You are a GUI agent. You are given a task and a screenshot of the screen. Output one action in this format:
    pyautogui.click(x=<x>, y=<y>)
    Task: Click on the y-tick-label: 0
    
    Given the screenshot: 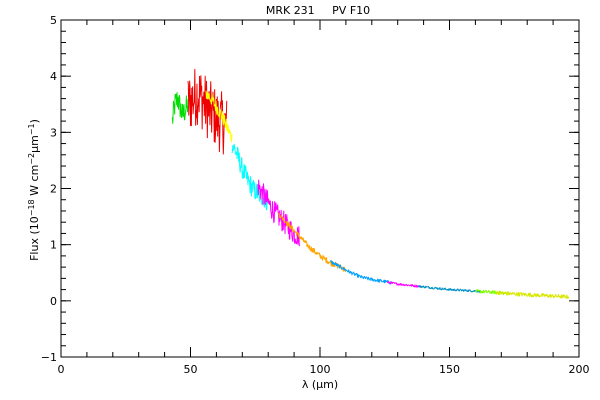 What is the action you would take?
    pyautogui.click(x=53, y=301)
    